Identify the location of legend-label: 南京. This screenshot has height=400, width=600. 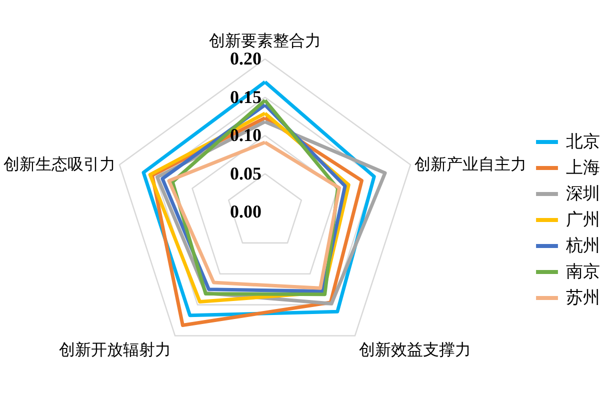
(583, 272).